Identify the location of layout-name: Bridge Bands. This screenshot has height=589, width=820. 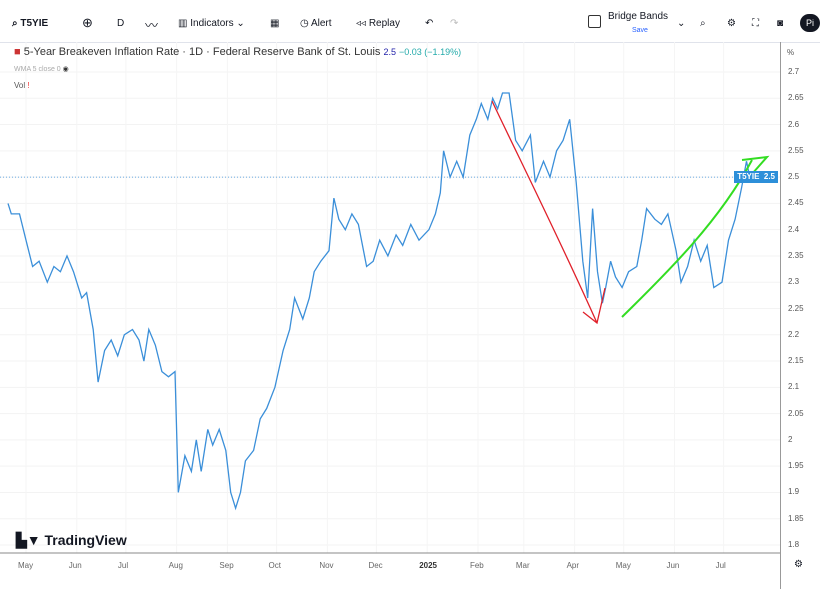
(638, 16).